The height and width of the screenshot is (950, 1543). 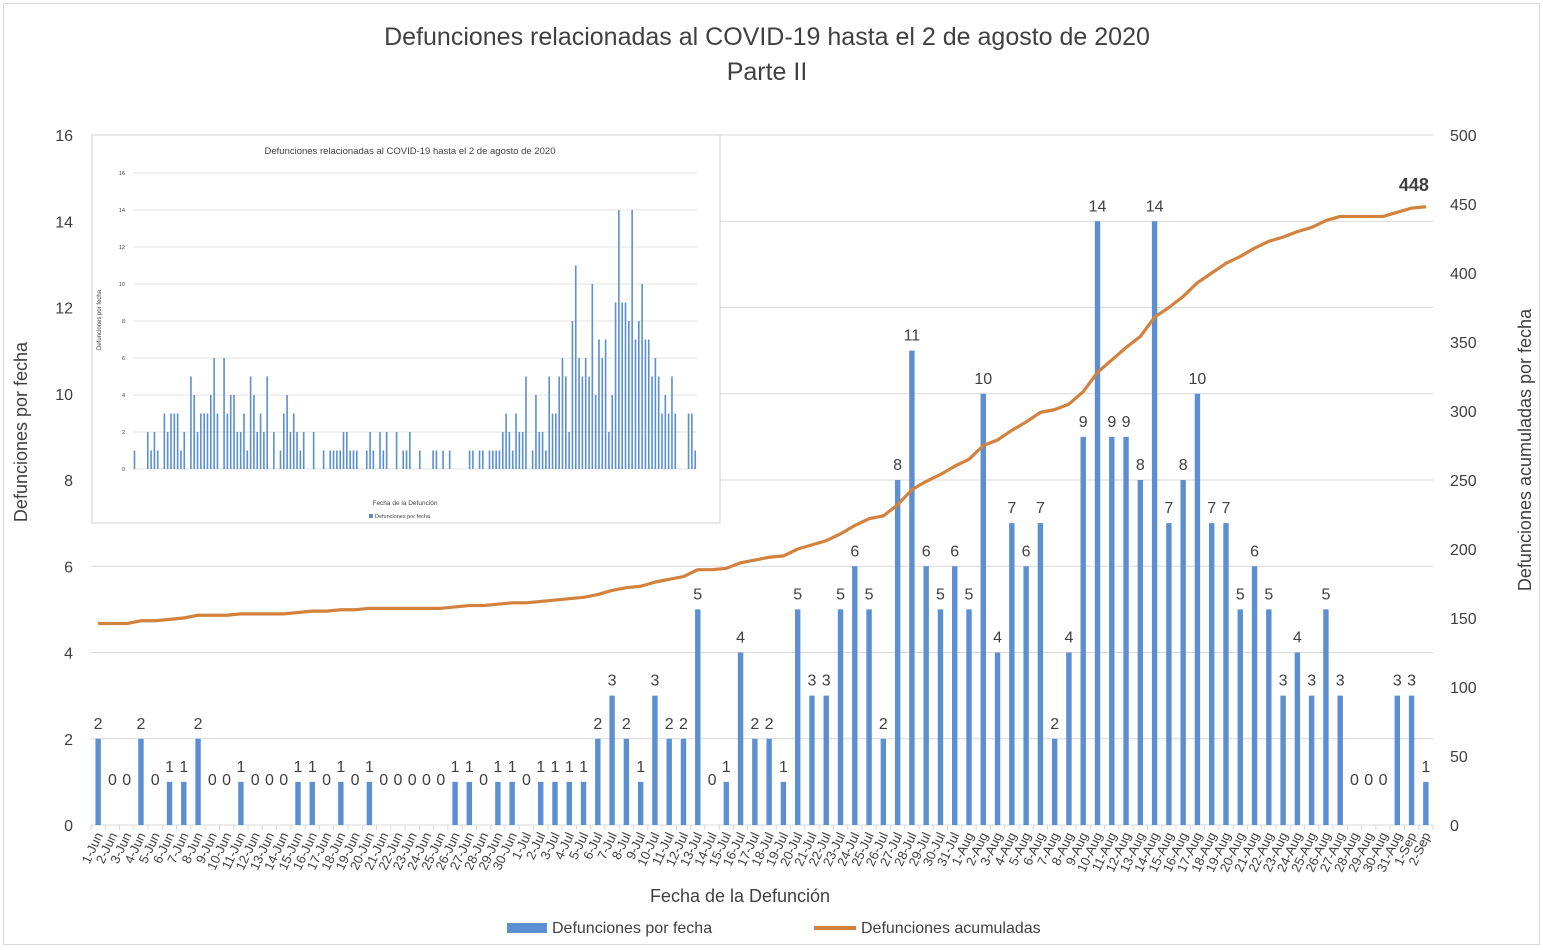 What do you see at coordinates (1463, 550) in the screenshot?
I see `y2-tick-label: 200` at bounding box center [1463, 550].